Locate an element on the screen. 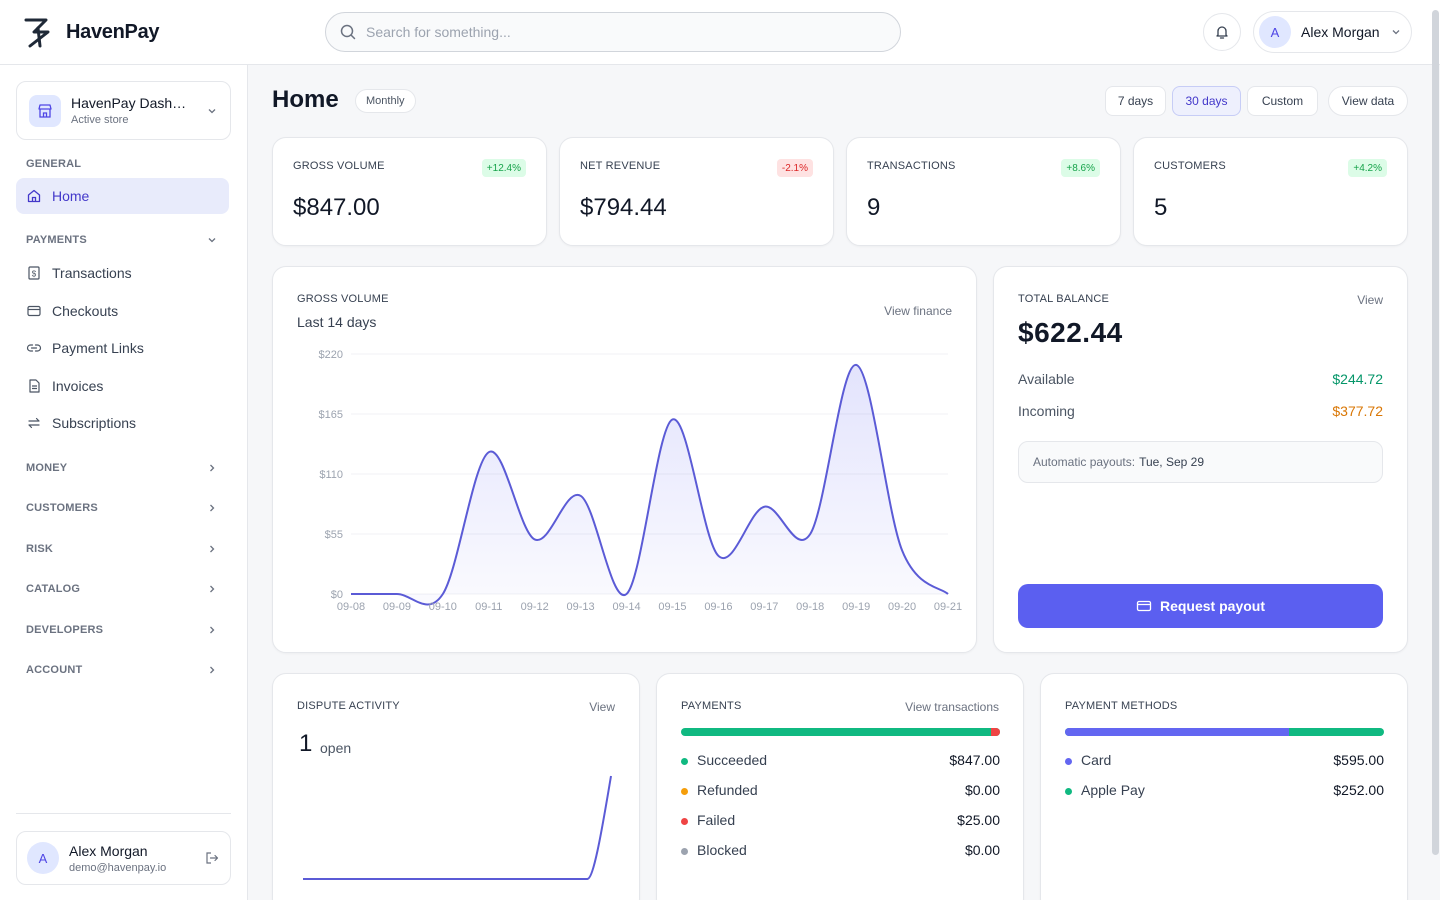 This screenshot has width=1440, height=900. methods-label: PAYMENT METHODS is located at coordinates (1121, 706).